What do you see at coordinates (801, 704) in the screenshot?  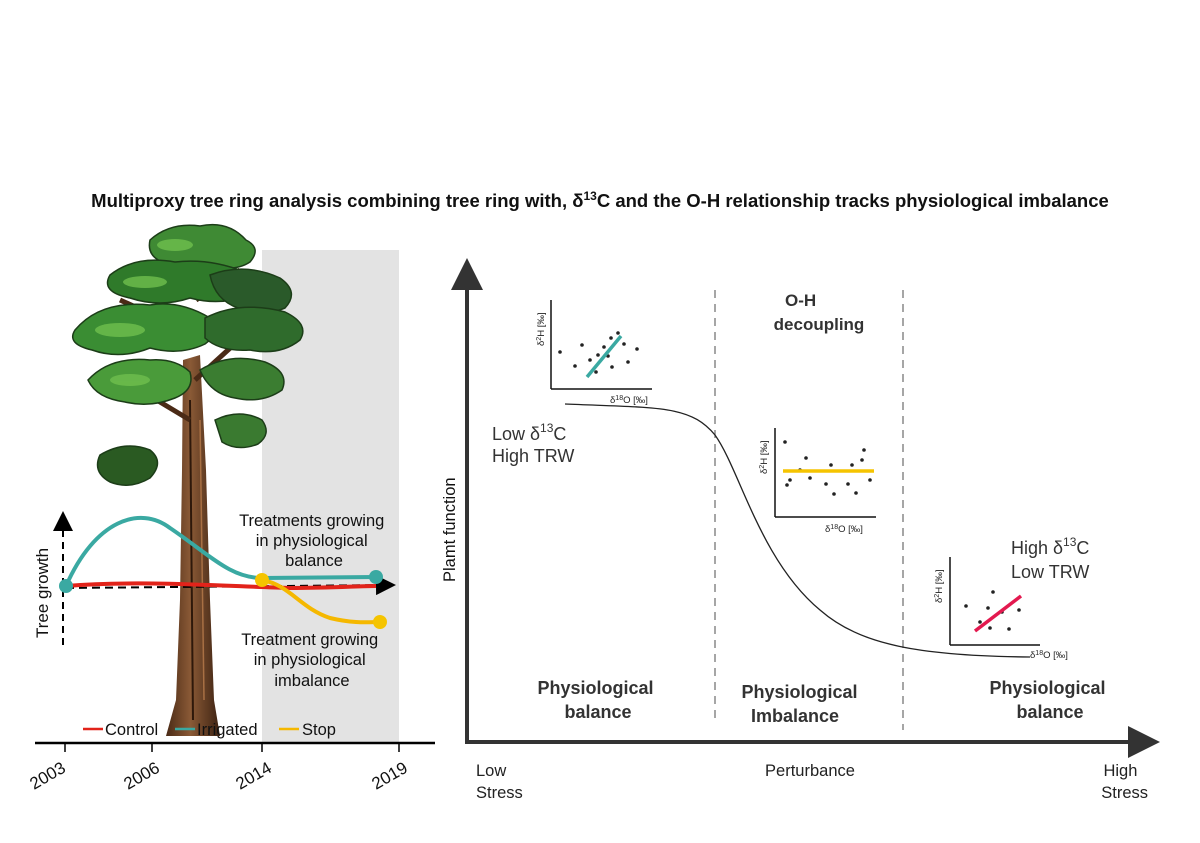 I see `zone-label-imbalance: Physiological Imbalance` at bounding box center [801, 704].